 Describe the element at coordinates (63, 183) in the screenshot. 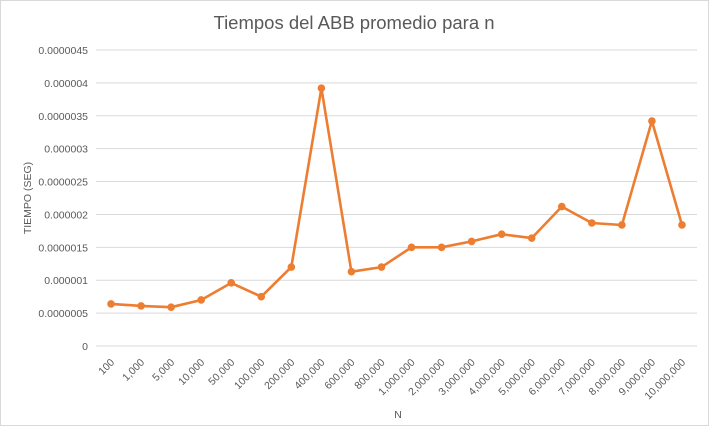

I see `y-tick-label: 0.0000025` at that location.